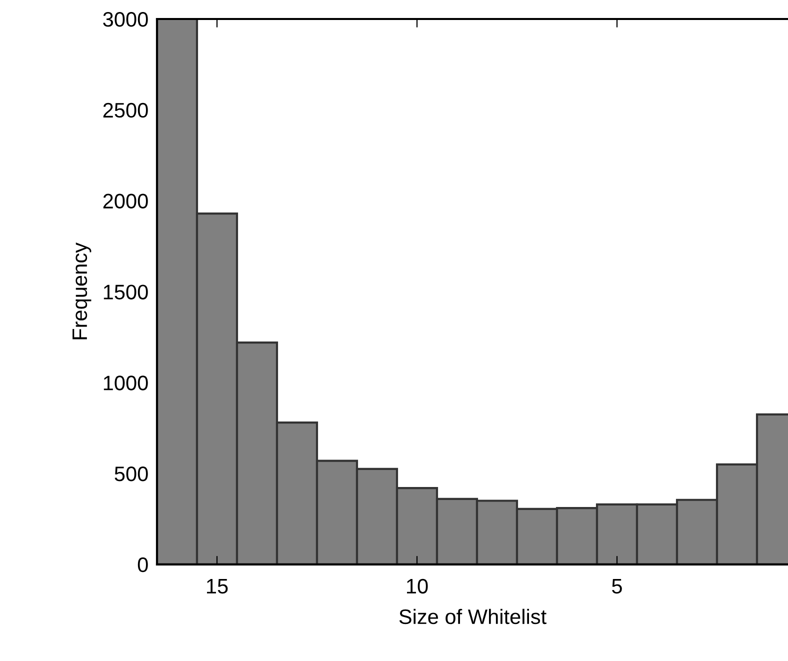 This screenshot has height=661, width=788. Describe the element at coordinates (131, 474) in the screenshot. I see `y-tick-label: 500` at that location.